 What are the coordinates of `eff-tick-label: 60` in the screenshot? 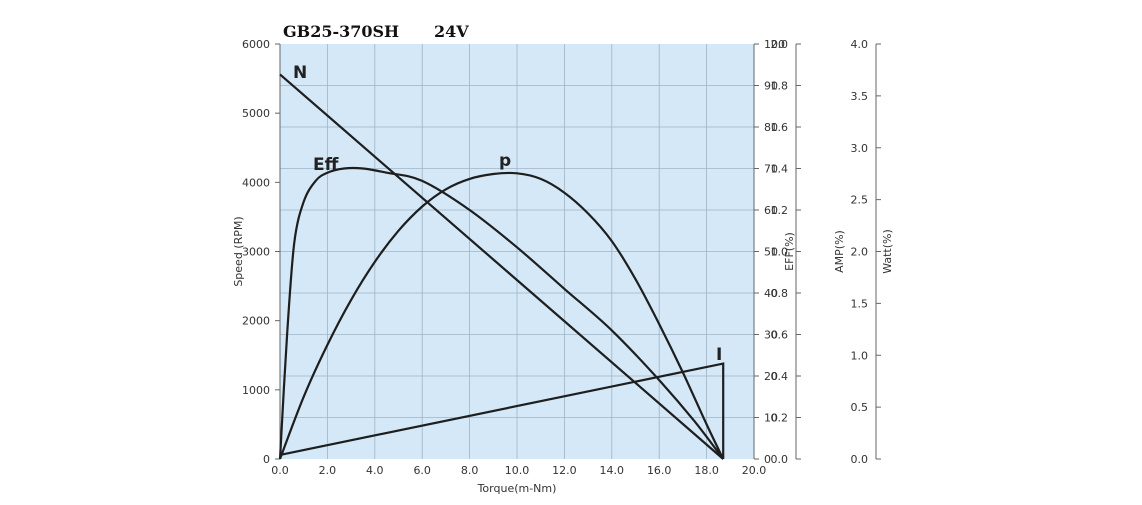 It's located at (771, 210).